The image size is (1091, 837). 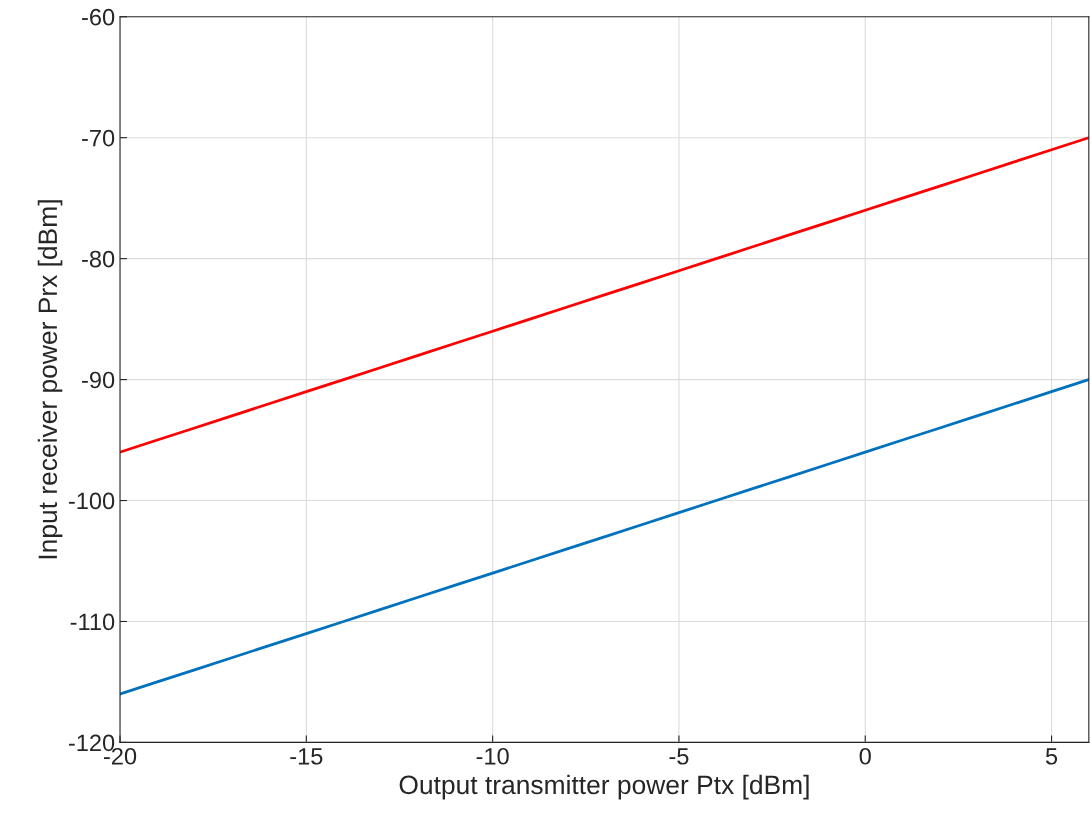 What do you see at coordinates (98, 380) in the screenshot?
I see `y-tick-label: -90` at bounding box center [98, 380].